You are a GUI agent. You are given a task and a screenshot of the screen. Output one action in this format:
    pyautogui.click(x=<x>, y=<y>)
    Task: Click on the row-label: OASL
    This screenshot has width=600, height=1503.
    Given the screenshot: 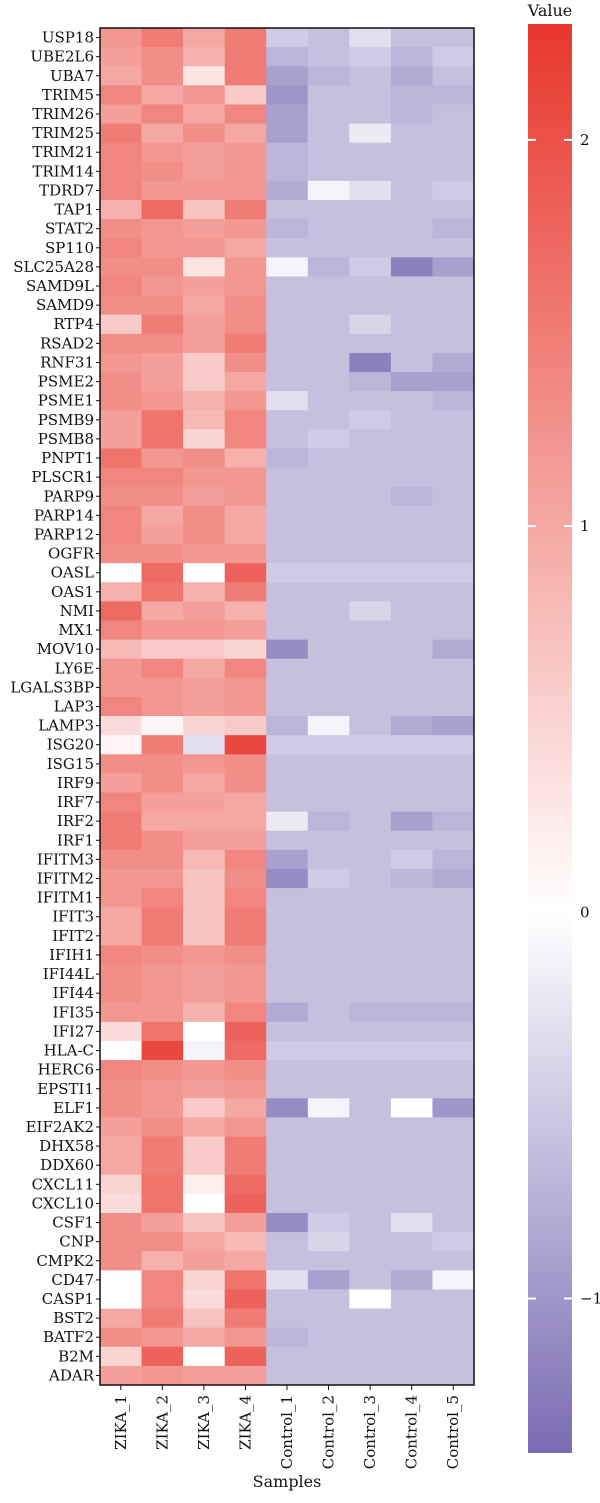 What is the action you would take?
    pyautogui.click(x=72, y=573)
    